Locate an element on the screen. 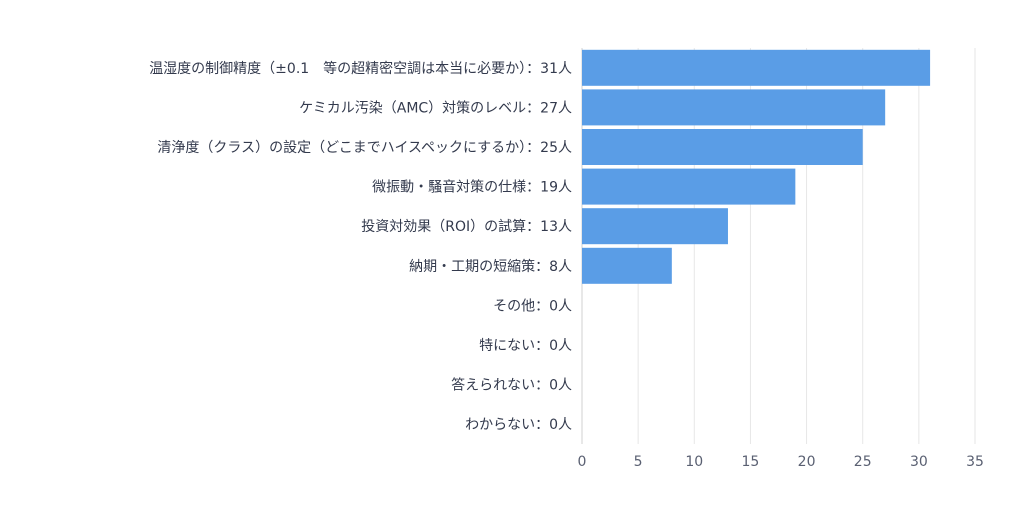 This screenshot has height=512, width=1024. category-label: 納期・工期の短縮策：8人 is located at coordinates (490, 266).